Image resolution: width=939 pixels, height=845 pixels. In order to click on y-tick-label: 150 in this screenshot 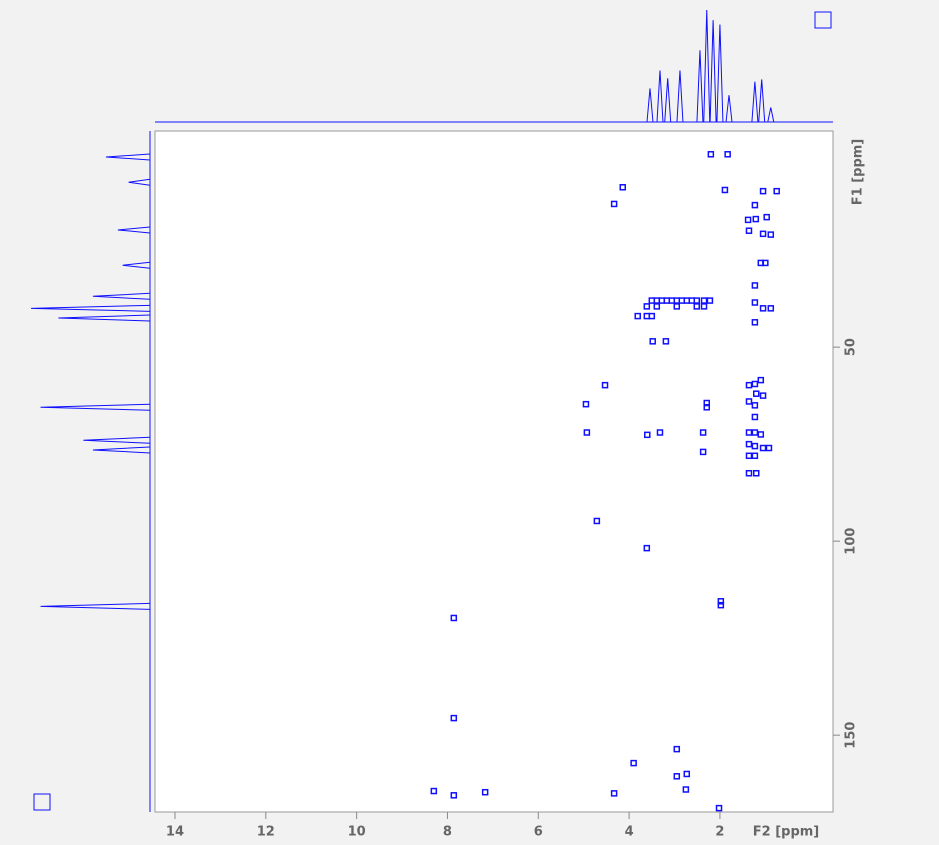, I will do `click(851, 735)`.